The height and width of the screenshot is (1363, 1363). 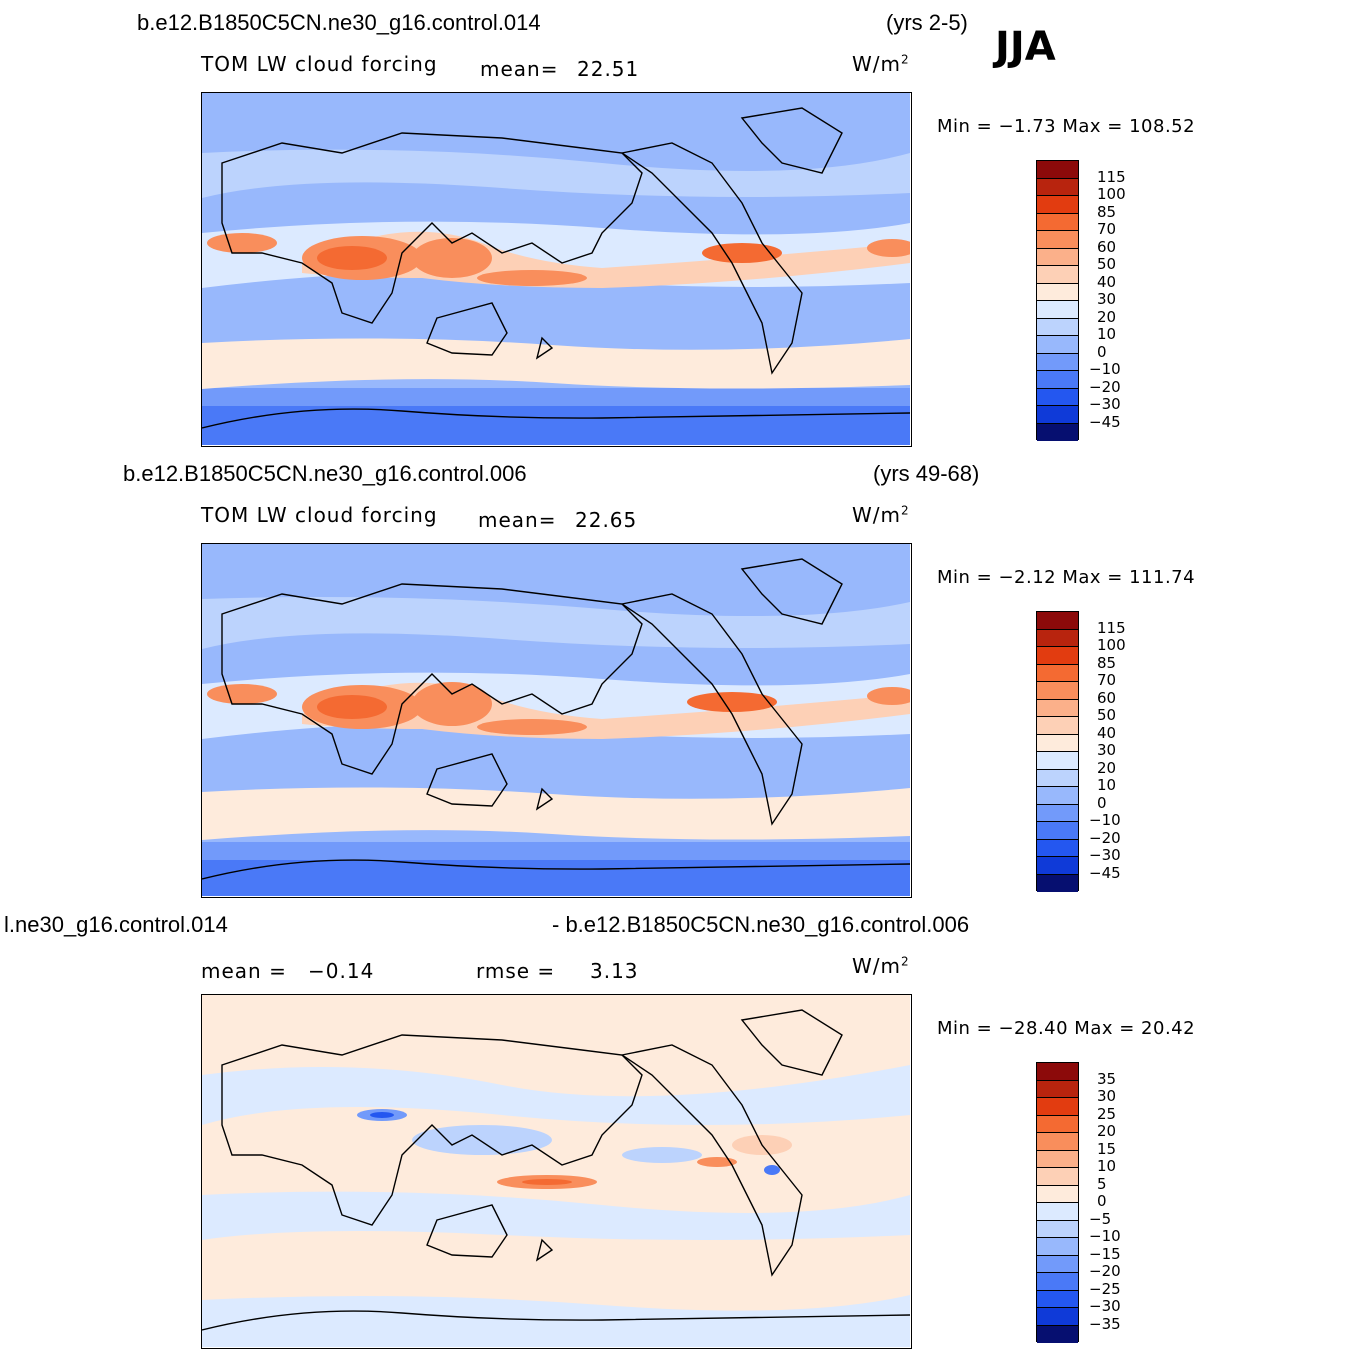 What do you see at coordinates (881, 966) in the screenshot?
I see `panel3-units: W/m2` at bounding box center [881, 966].